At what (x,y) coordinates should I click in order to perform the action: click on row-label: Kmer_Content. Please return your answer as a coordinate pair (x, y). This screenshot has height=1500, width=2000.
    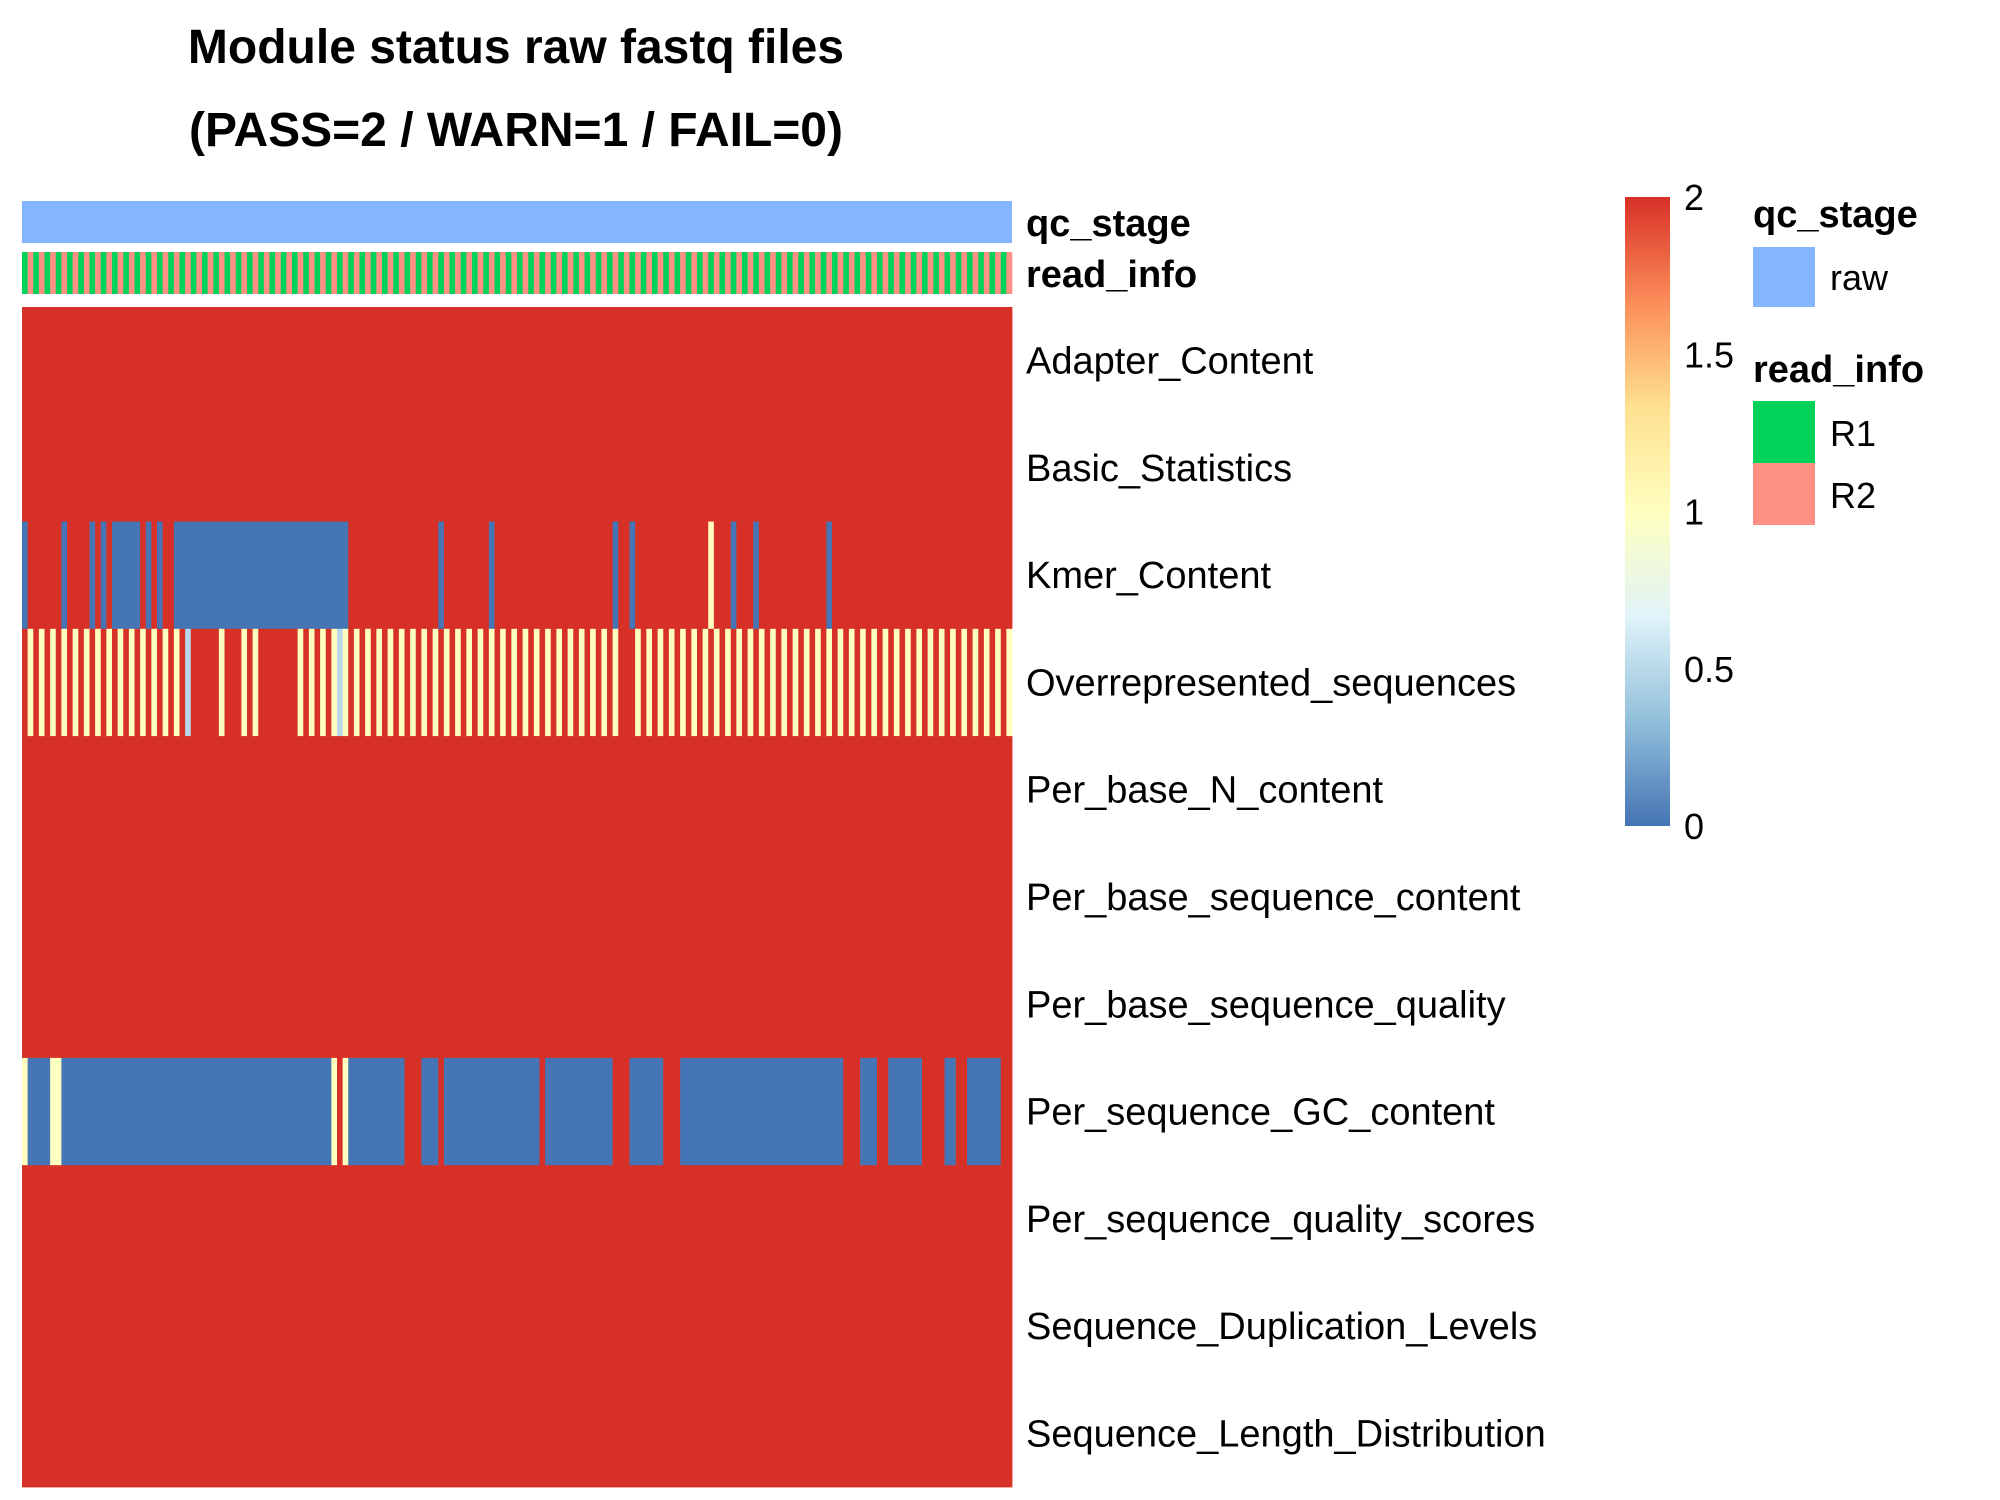
    Looking at the image, I should click on (1148, 576).